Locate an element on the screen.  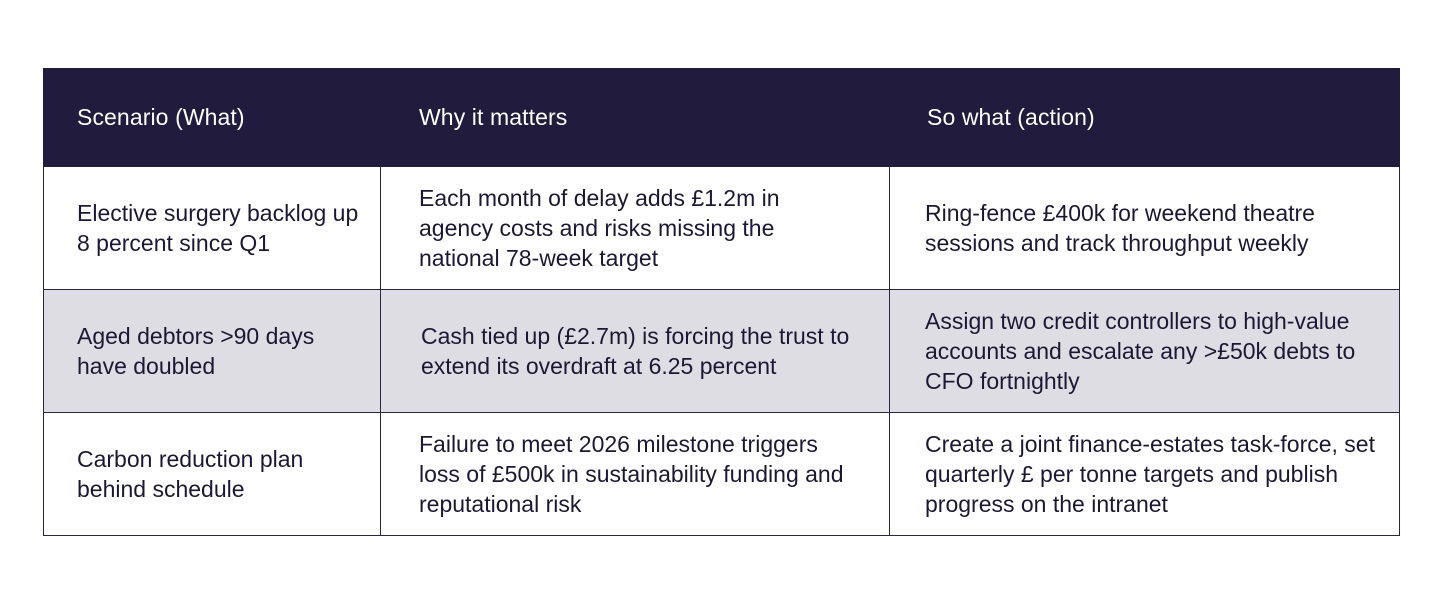
column-header-scenario: Scenario (What) is located at coordinates (212, 117).